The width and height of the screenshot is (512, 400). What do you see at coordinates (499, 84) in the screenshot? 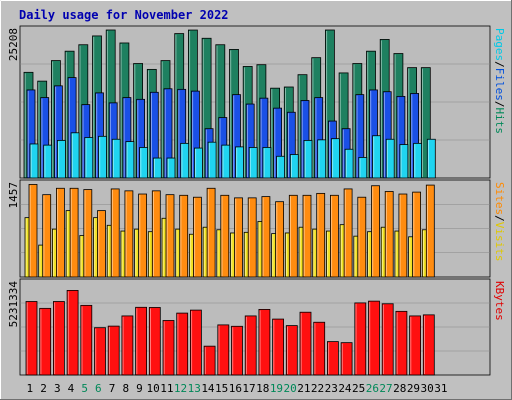
I see `legend-word: Files` at bounding box center [499, 84].